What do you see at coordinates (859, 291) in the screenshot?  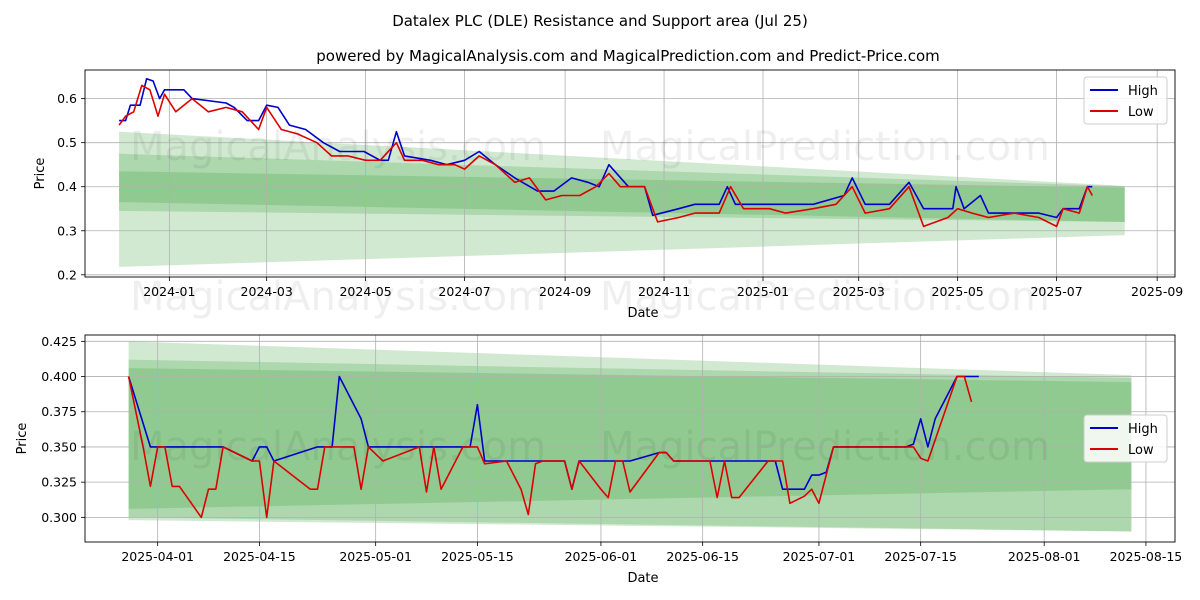 I see `x-tick-label: 2025-03` at bounding box center [859, 291].